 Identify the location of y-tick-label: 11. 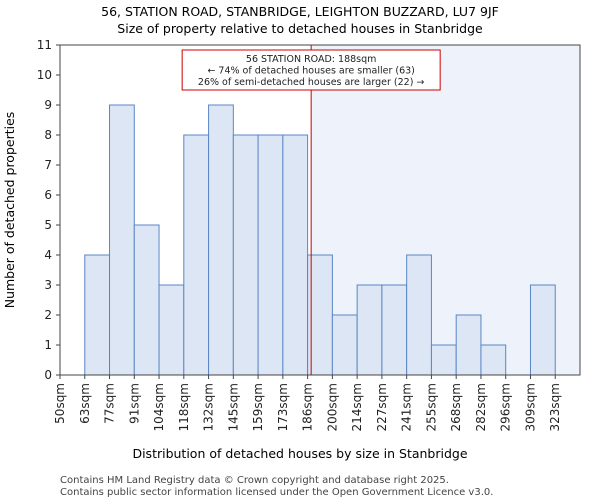
(44, 45).